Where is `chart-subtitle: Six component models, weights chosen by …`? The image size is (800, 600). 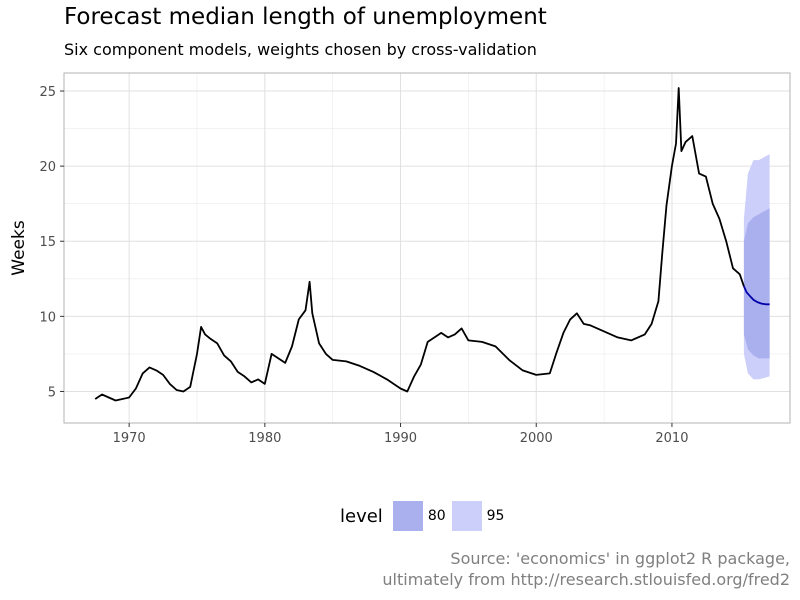
chart-subtitle: Six component models, weights chosen by … is located at coordinates (300, 49).